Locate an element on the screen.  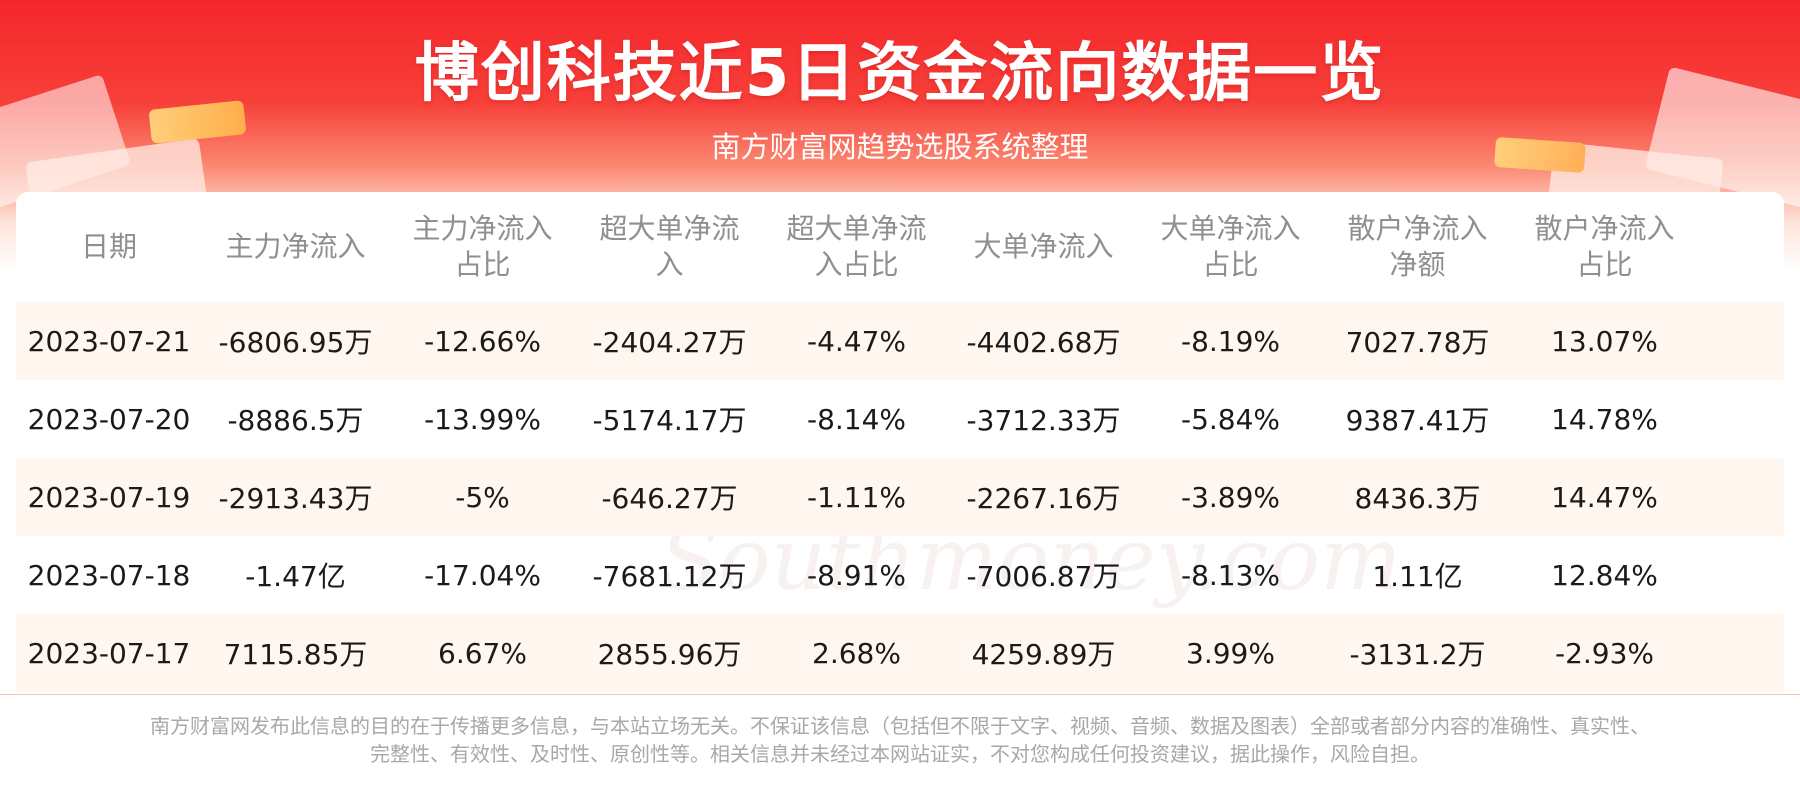
value-cell: -2267.16万 is located at coordinates (1043, 498).